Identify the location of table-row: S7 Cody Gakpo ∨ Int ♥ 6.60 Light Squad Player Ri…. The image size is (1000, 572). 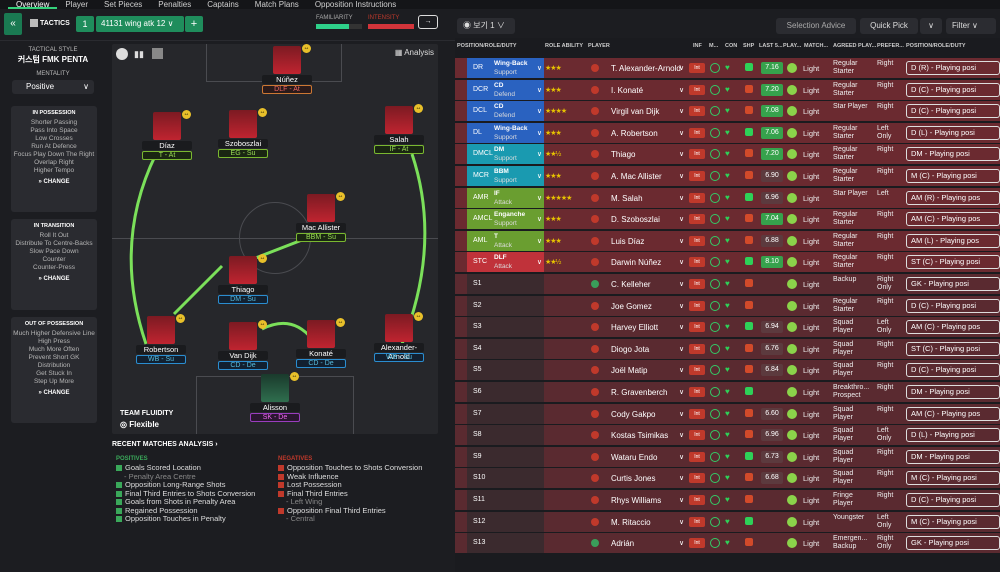
(727, 413).